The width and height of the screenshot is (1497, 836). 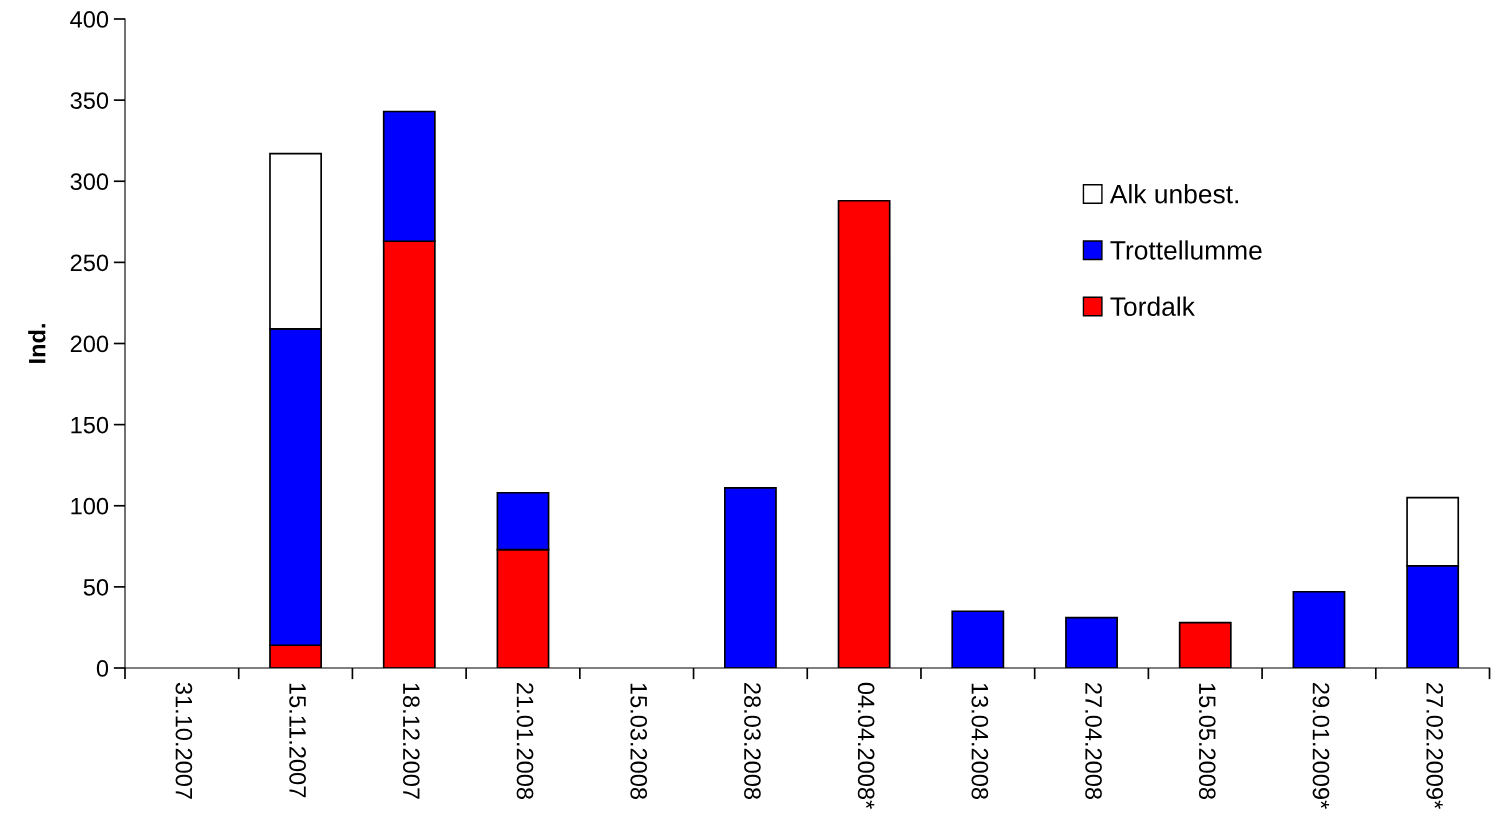 What do you see at coordinates (37, 343) in the screenshot?
I see `y-axis-title: Ind.` at bounding box center [37, 343].